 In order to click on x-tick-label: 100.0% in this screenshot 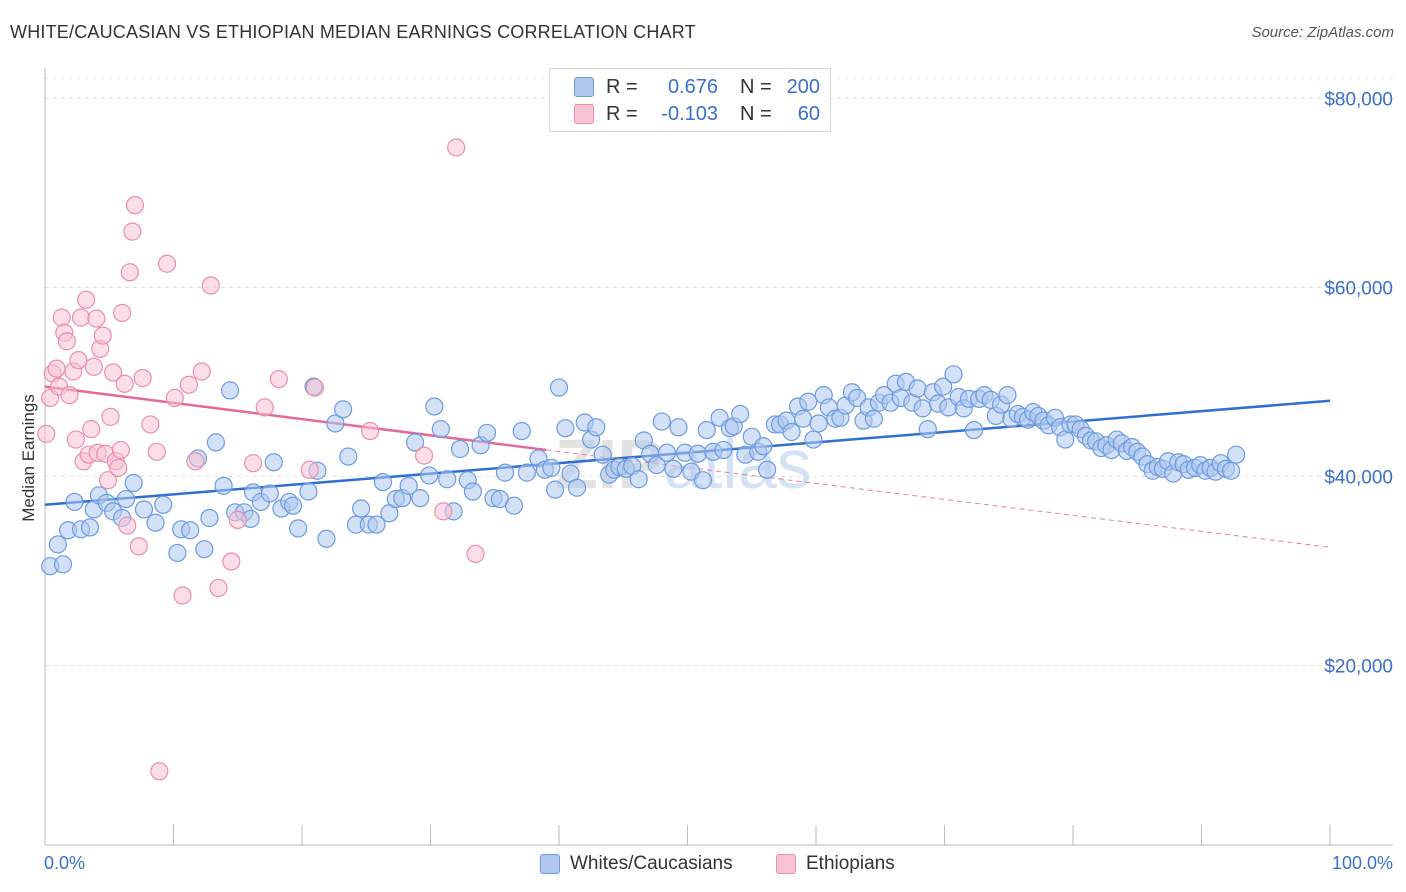, I will do `click(1362, 863)`.